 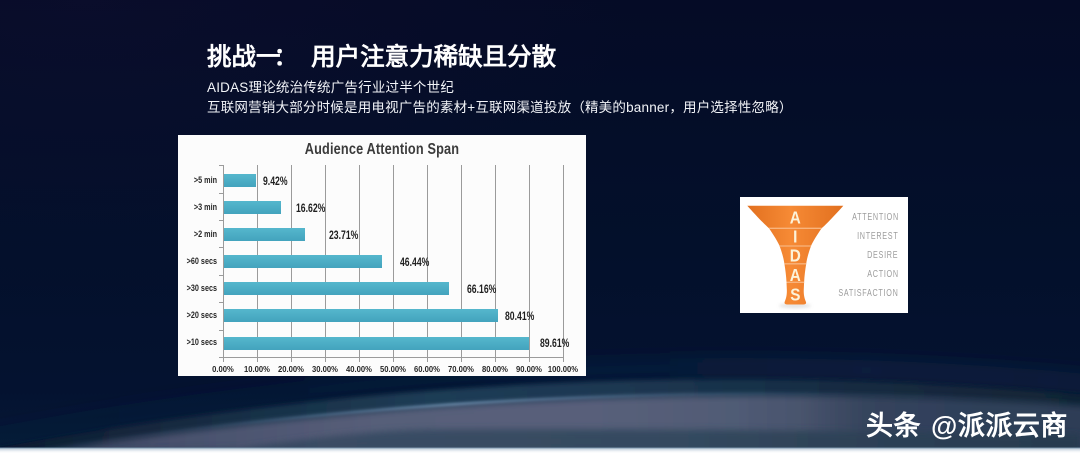 What do you see at coordinates (795, 294) in the screenshot?
I see `svg-text: S` at bounding box center [795, 294].